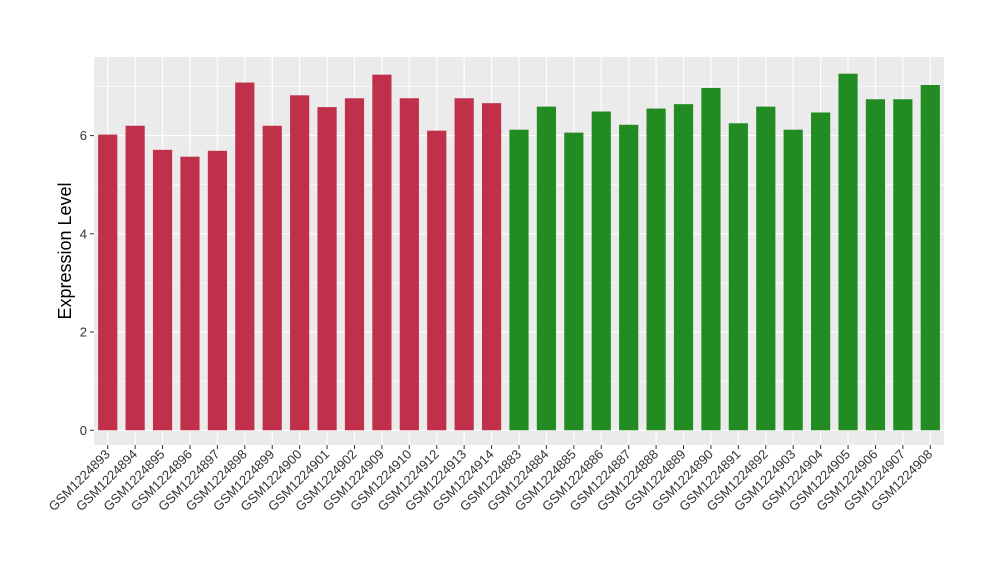 The image size is (1000, 580). I want to click on bar-GSM1224883, so click(519, 280).